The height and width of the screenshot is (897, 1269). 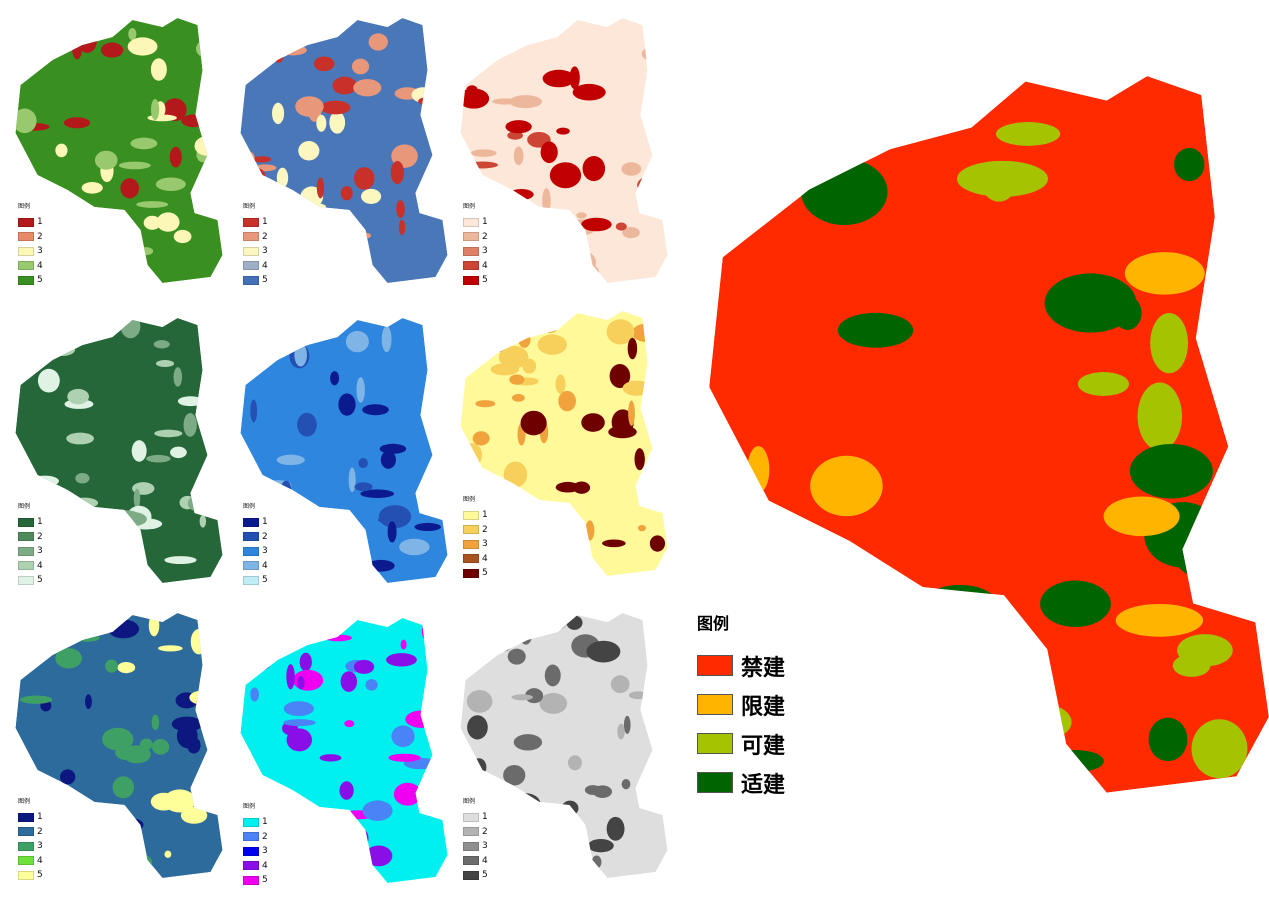 What do you see at coordinates (119, 450) in the screenshot?
I see `map-vegetation` at bounding box center [119, 450].